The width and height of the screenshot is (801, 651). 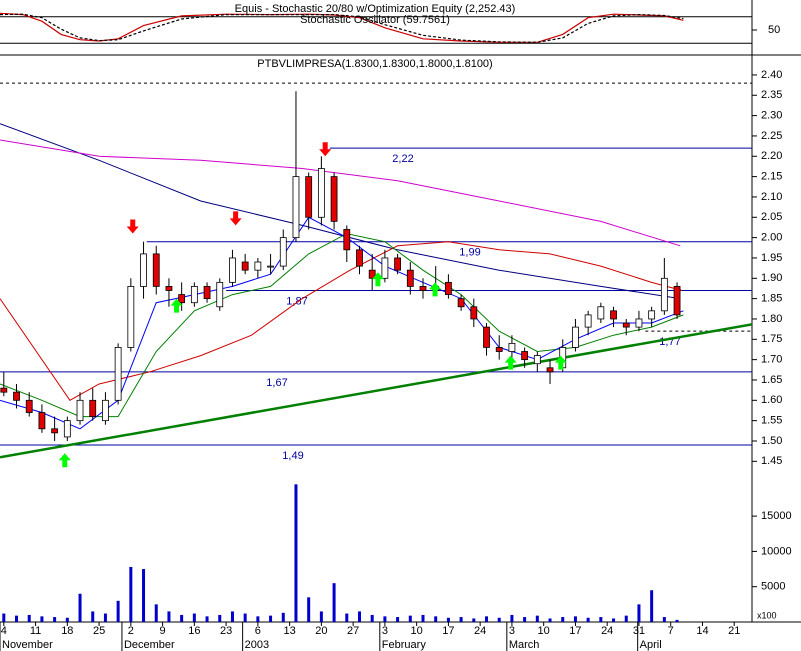 I want to click on level-label: 1,99, so click(x=469, y=253).